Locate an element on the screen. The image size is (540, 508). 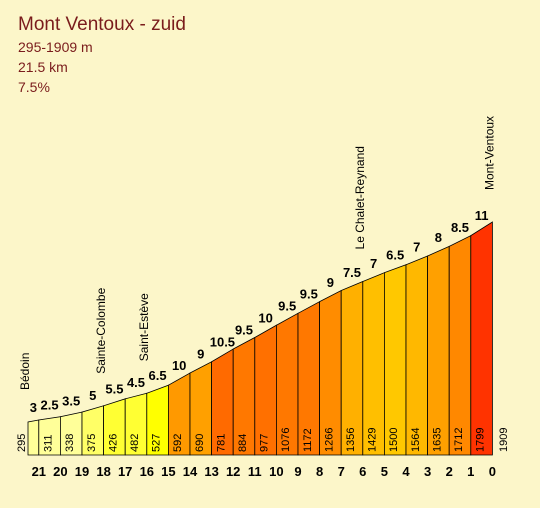
gradient-label: 2.5 is located at coordinates (50, 404).